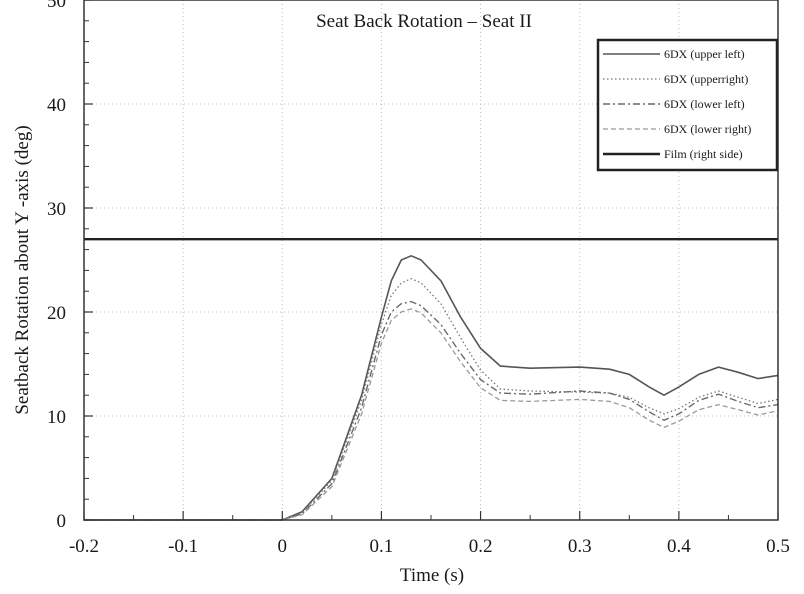 This screenshot has width=804, height=594. Describe the element at coordinates (704, 54) in the screenshot. I see `legend-label: 6DX (upper left)` at that location.